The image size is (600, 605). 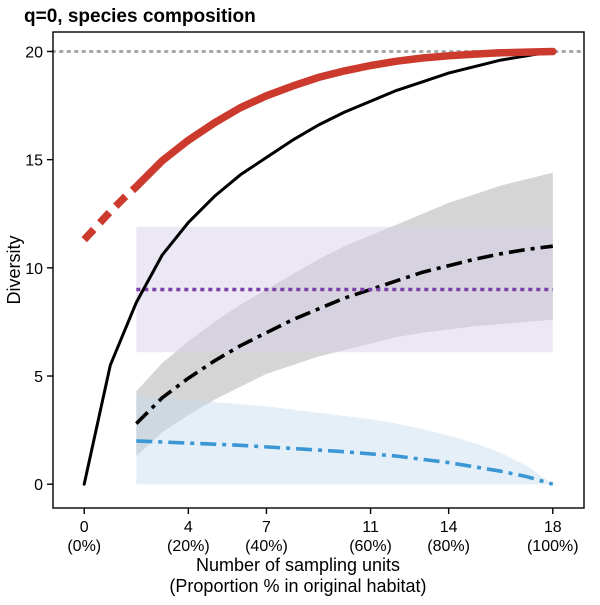 What do you see at coordinates (370, 546) in the screenshot?
I see `x-tick-sublabel: (60%)` at bounding box center [370, 546].